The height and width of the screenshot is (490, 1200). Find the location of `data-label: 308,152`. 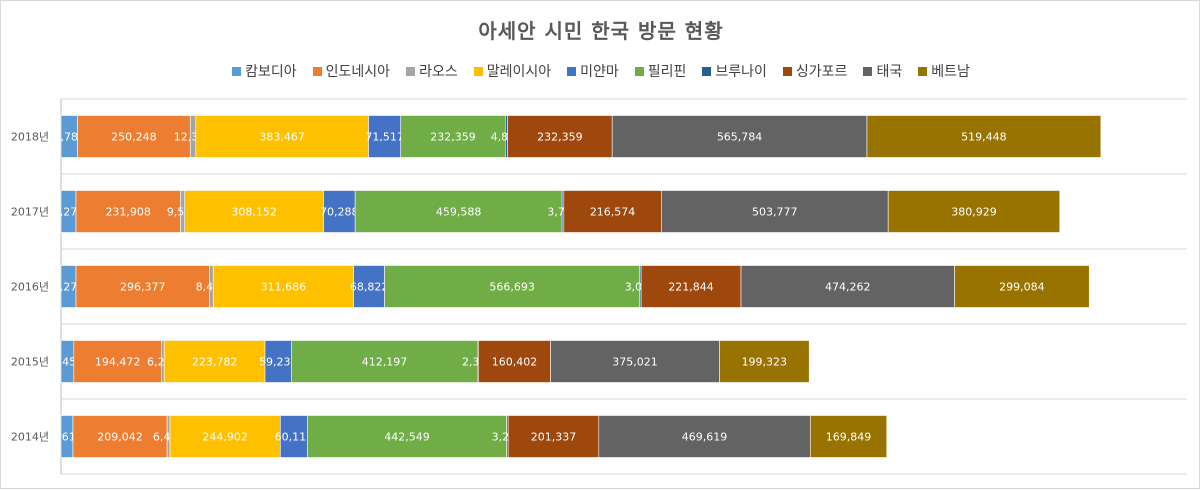

data-label: 308,152 is located at coordinates (254, 212).